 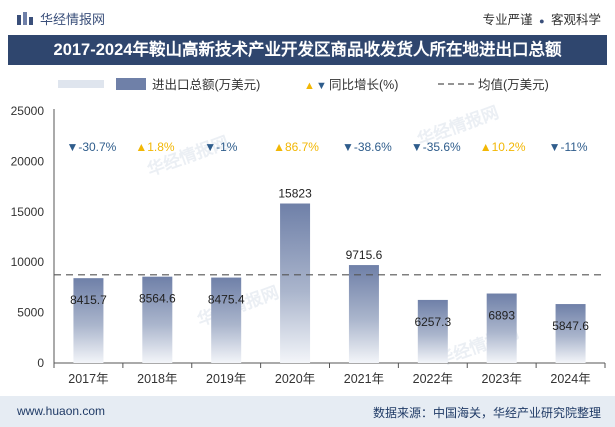 I want to click on x-tick-label: 2023年, so click(x=502, y=379).